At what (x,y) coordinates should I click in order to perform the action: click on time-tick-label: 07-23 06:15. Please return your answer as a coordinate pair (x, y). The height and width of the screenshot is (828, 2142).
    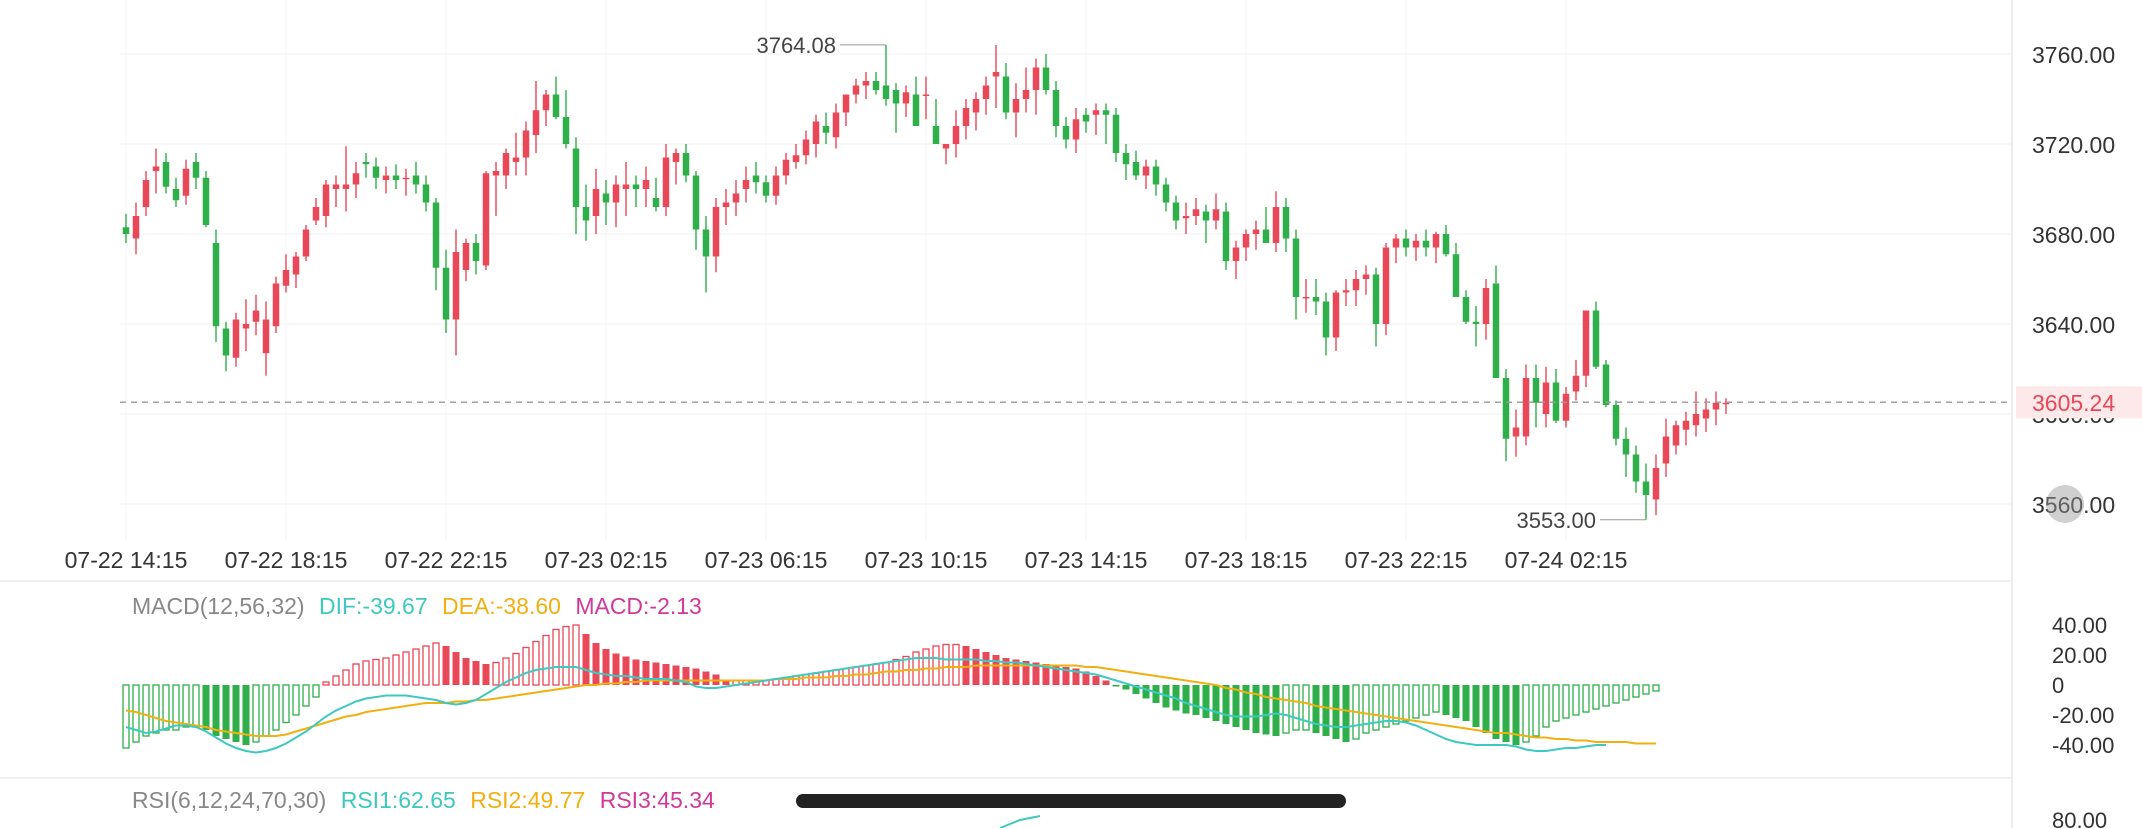
    Looking at the image, I should click on (766, 560).